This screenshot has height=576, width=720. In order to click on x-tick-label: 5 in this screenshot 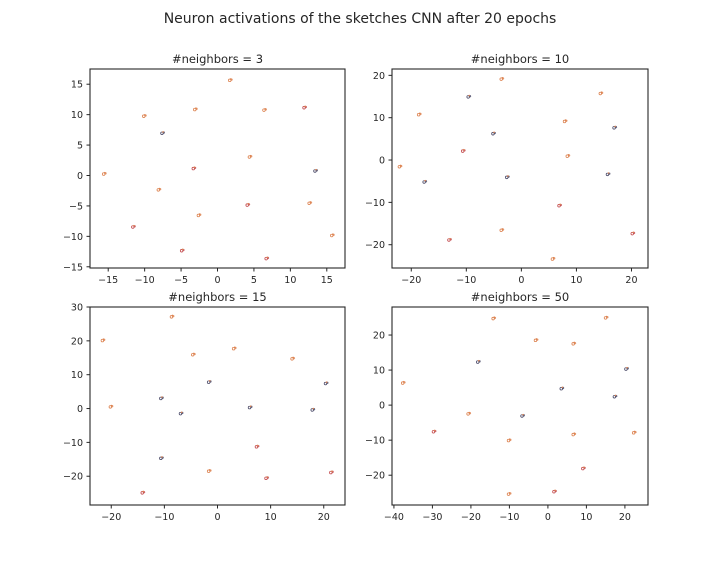, I will do `click(254, 280)`.